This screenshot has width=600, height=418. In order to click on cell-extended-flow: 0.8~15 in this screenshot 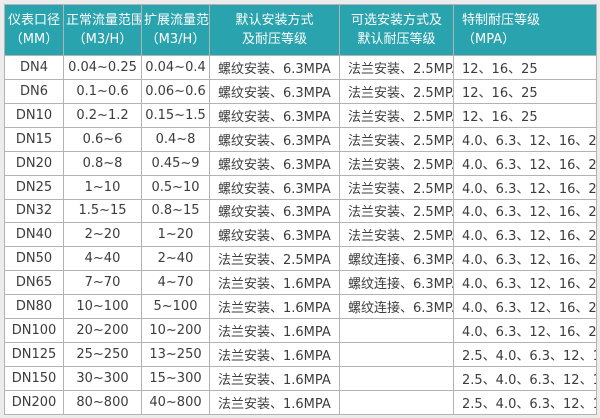, I will do `click(175, 211)`.